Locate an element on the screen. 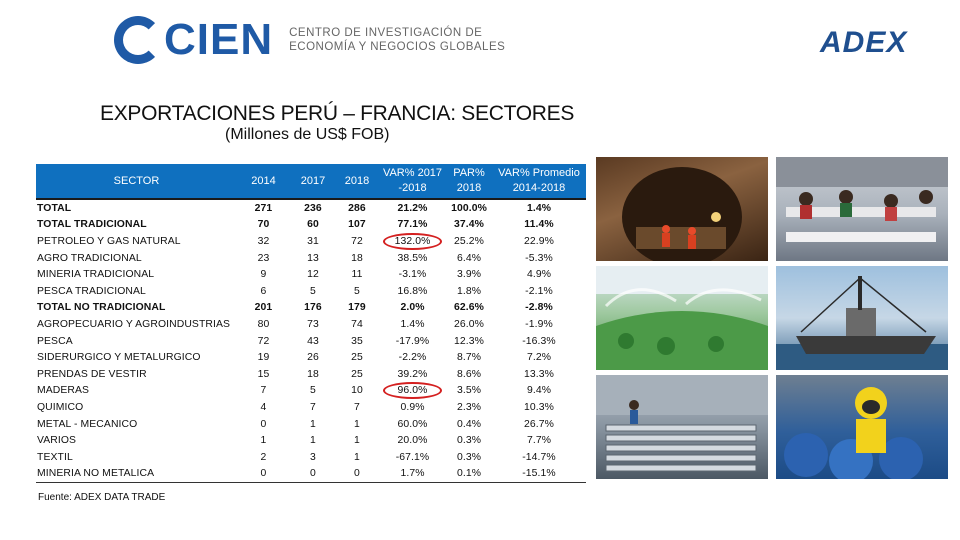 The width and height of the screenshot is (960, 540). cell-y2014: 2 is located at coordinates (263, 457).